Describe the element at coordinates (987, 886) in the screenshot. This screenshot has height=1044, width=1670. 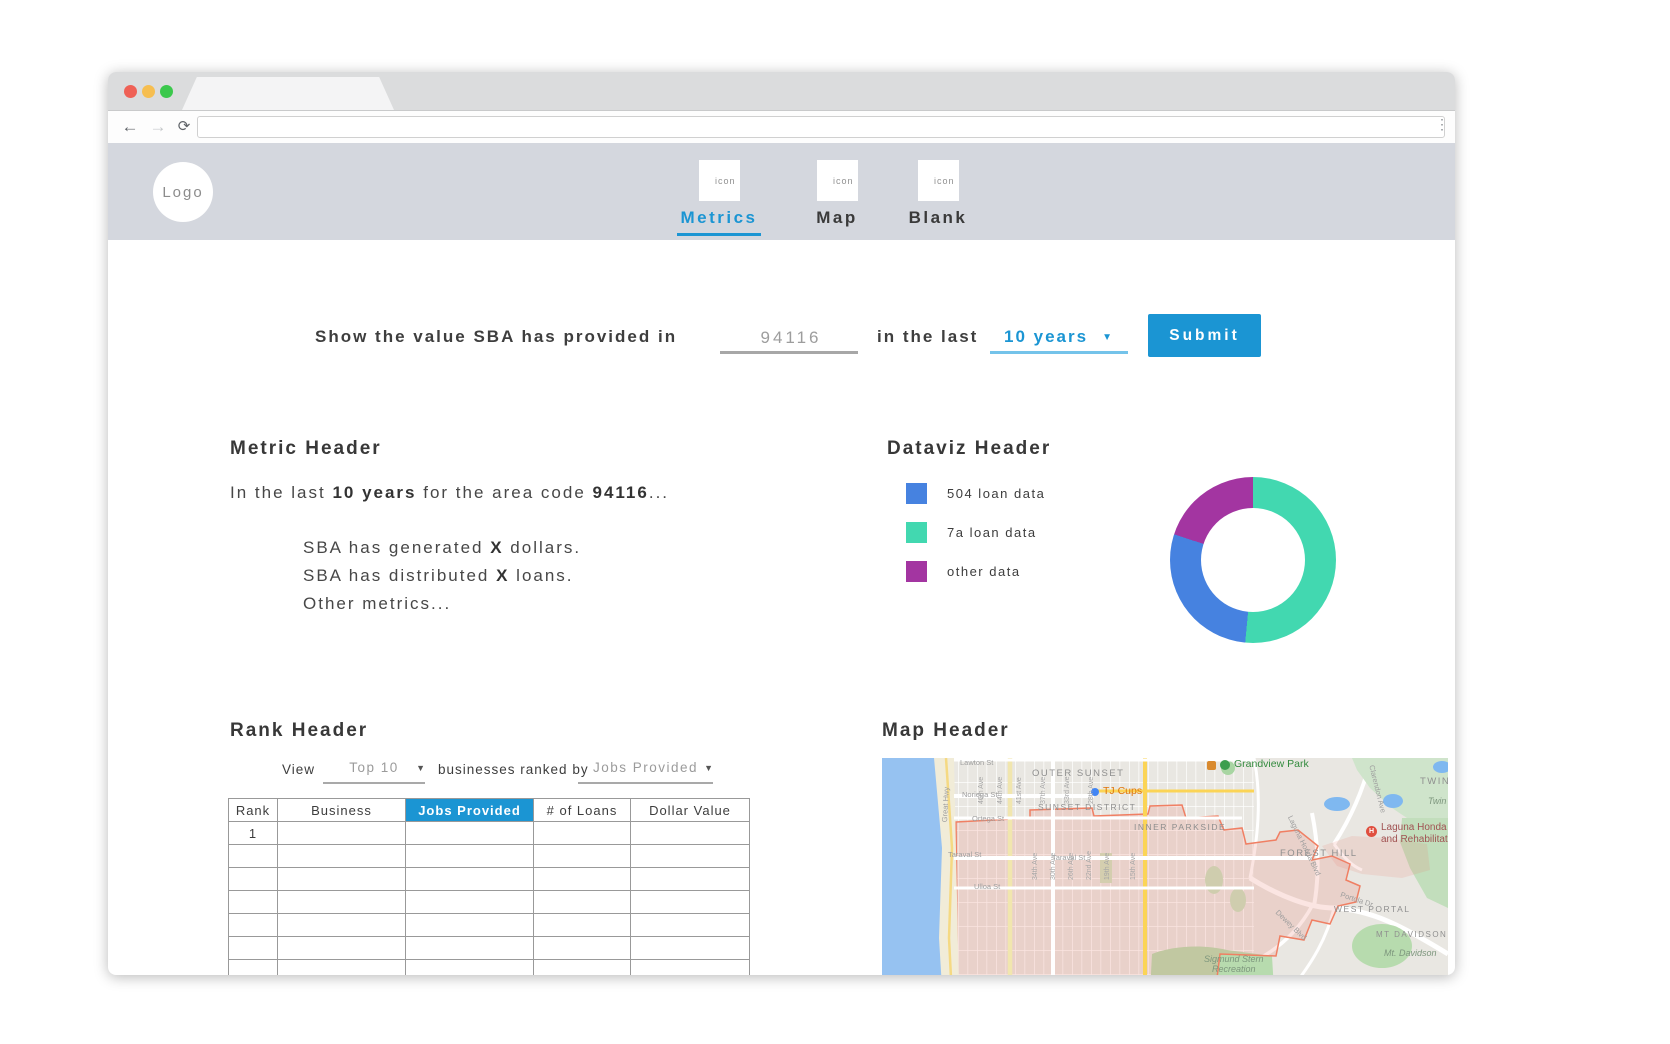
I see `map-label-ulloa: Ulloa St` at that location.